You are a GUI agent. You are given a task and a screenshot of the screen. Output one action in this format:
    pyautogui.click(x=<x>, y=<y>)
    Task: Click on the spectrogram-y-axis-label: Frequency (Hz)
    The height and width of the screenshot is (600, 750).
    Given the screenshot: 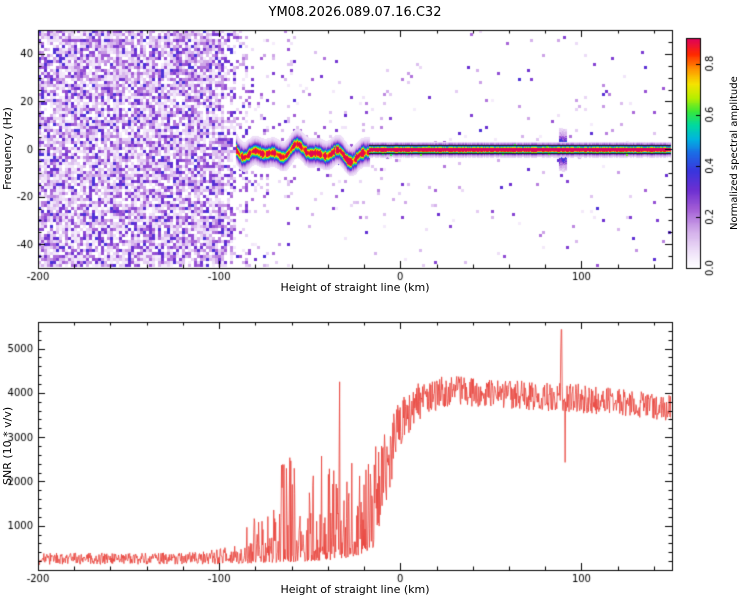 What is the action you would take?
    pyautogui.click(x=7, y=149)
    